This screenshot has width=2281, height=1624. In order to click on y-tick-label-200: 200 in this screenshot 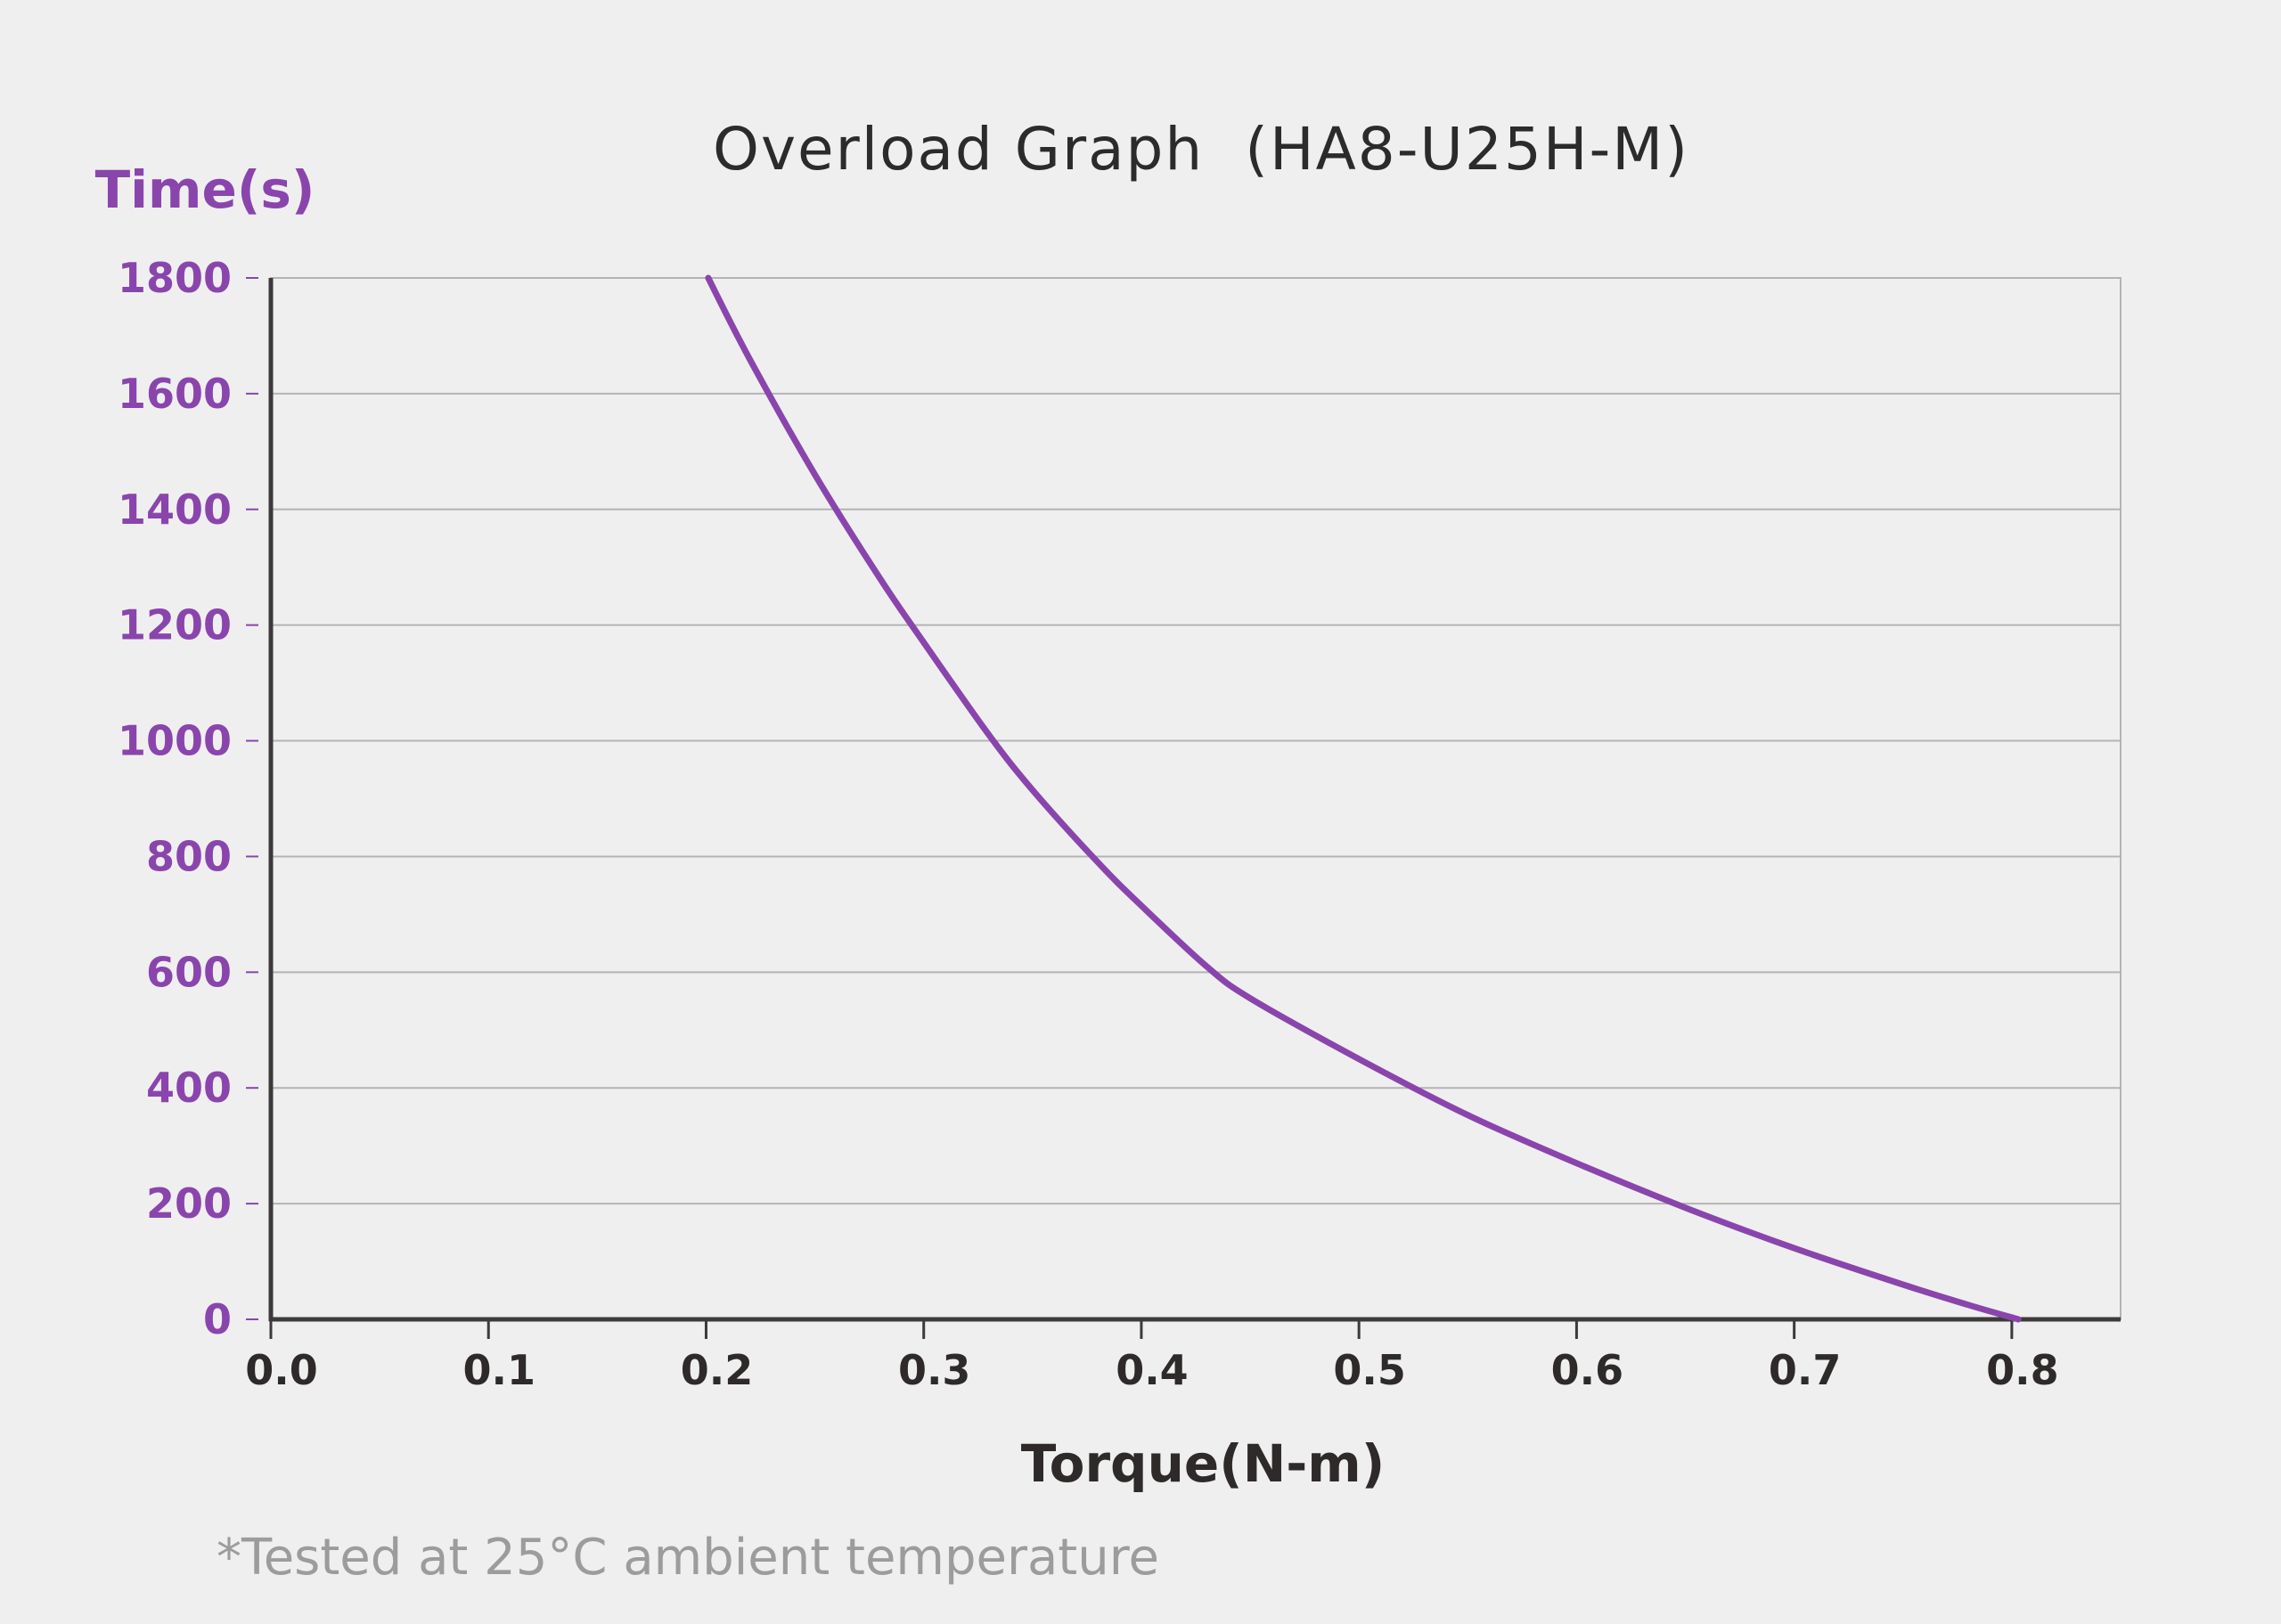, I will do `click(189, 1203)`.